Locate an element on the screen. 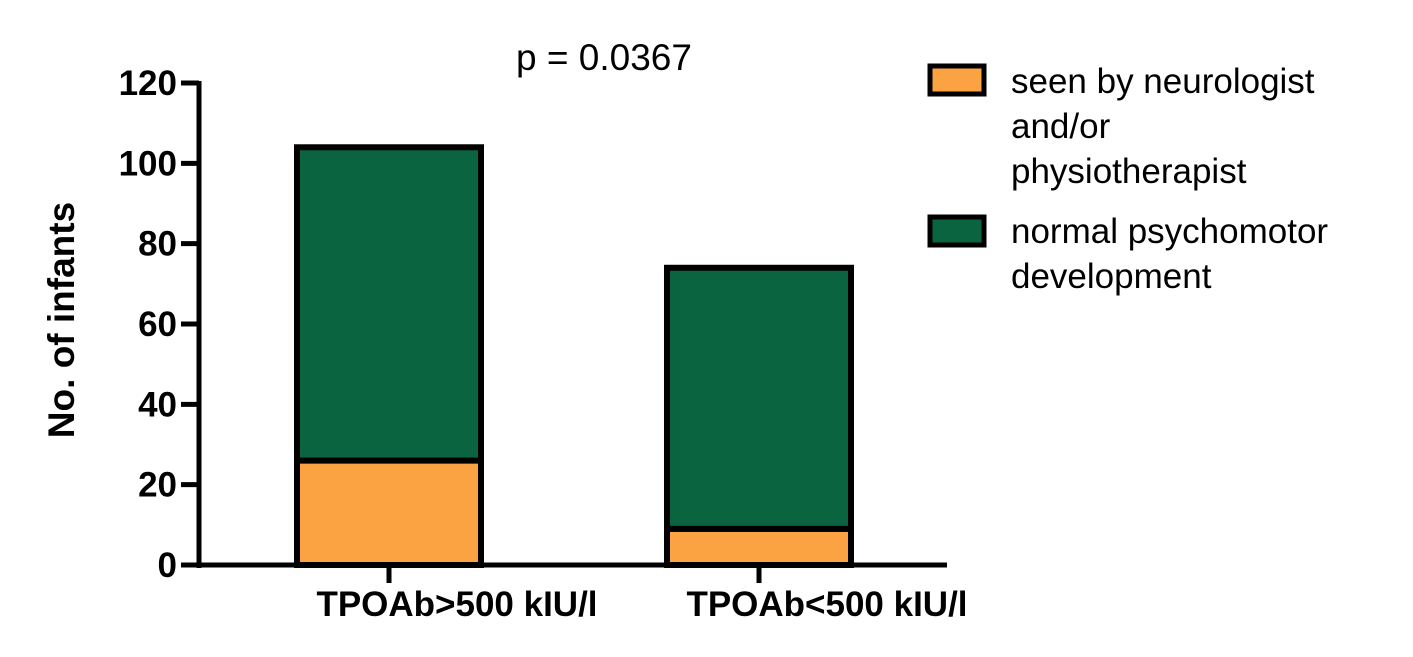 This screenshot has height=657, width=1413. y-tick-label: 0 is located at coordinates (167, 565).